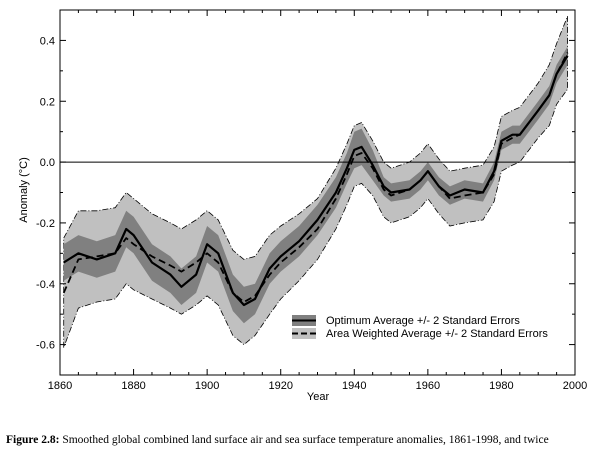 This screenshot has height=452, width=593. What do you see at coordinates (318, 397) in the screenshot?
I see `x-axis-title: Year` at bounding box center [318, 397].